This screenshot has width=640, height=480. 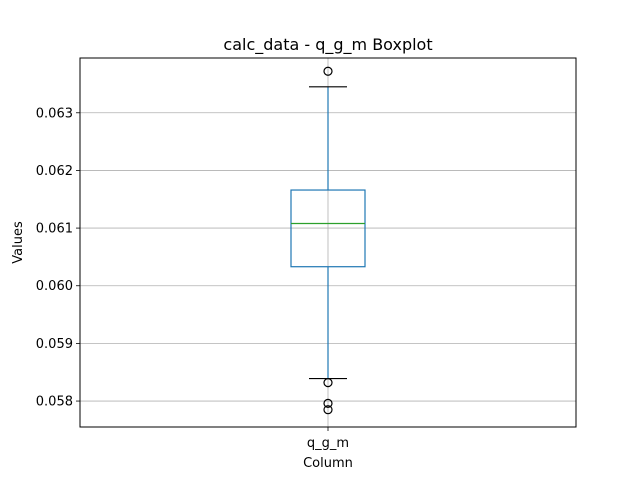 What do you see at coordinates (54, 113) in the screenshot?
I see `y-tick-label: 0.063` at bounding box center [54, 113].